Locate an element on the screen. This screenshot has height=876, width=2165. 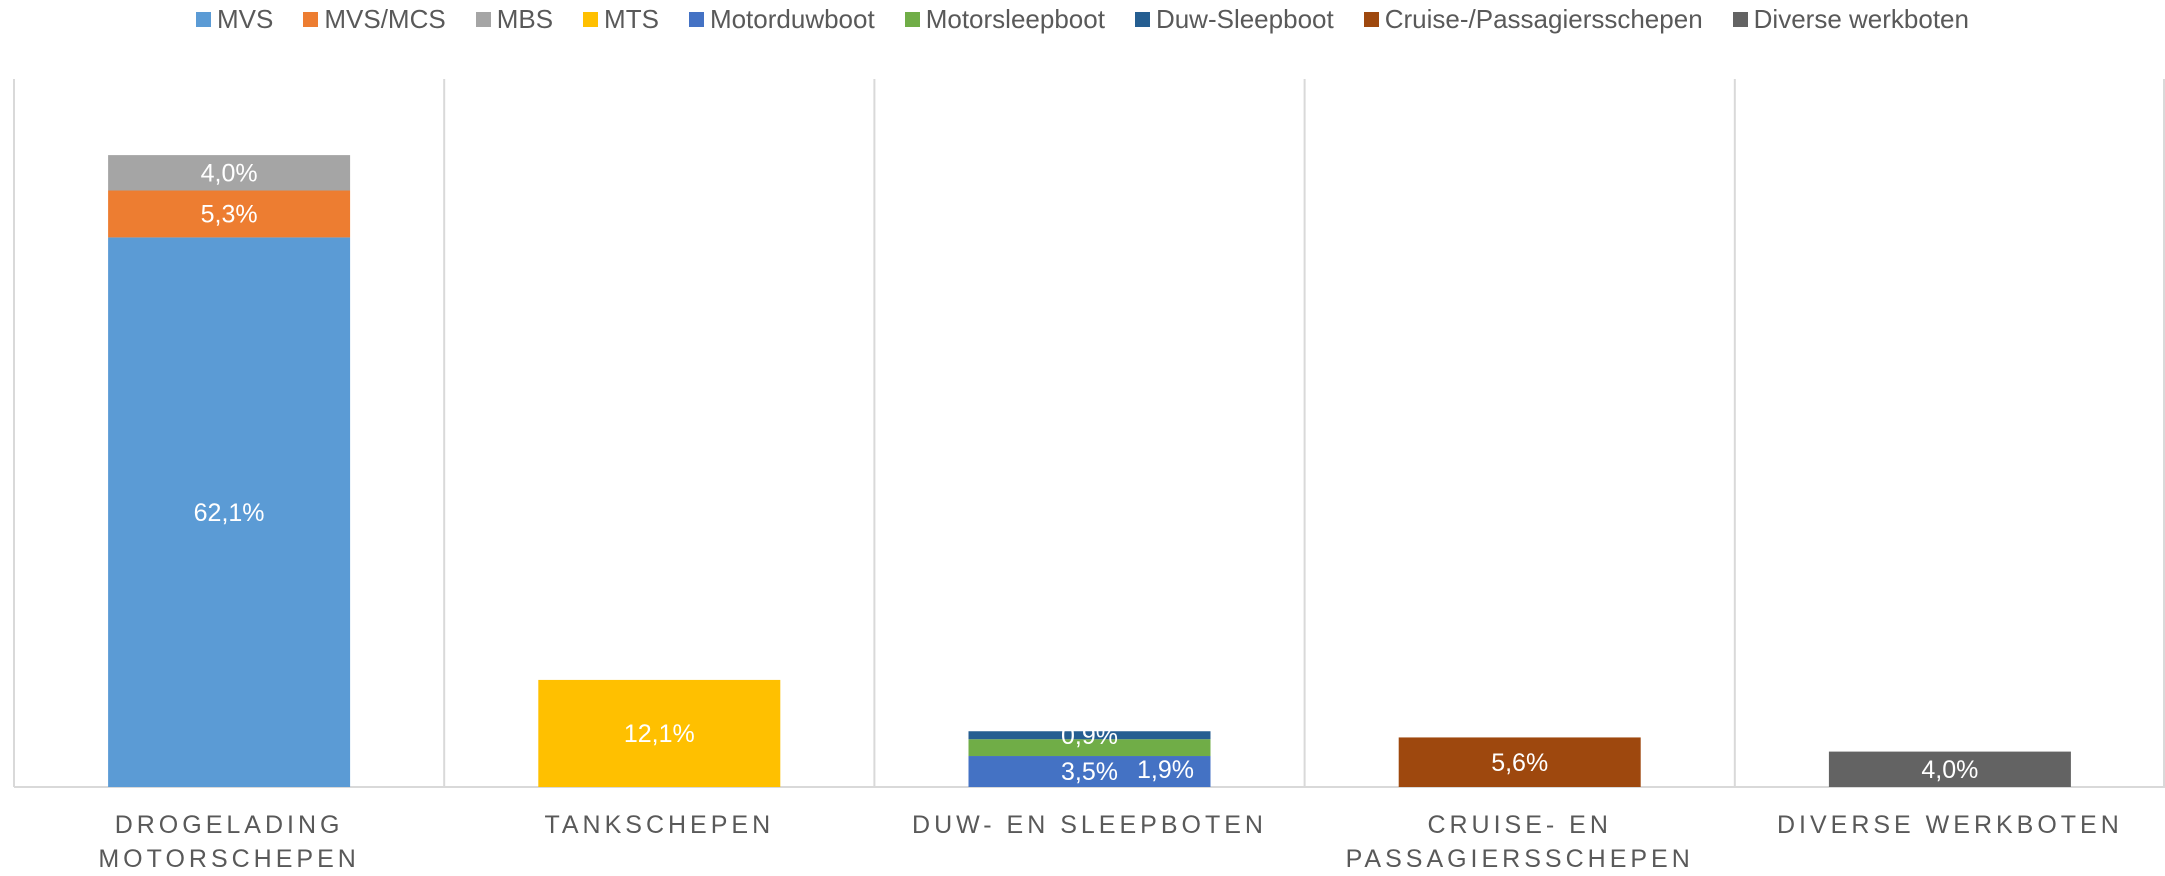
x-tick-label: DIVERSE WERKBOTEN is located at coordinates (1949, 825).